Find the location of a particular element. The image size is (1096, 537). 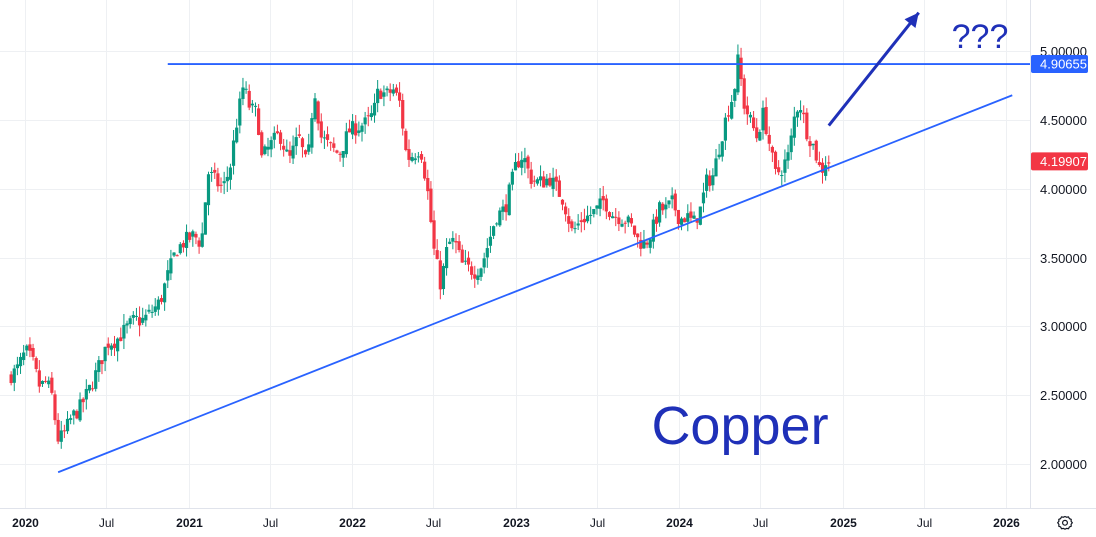

price-label-text: 4.90655 is located at coordinates (1063, 64).